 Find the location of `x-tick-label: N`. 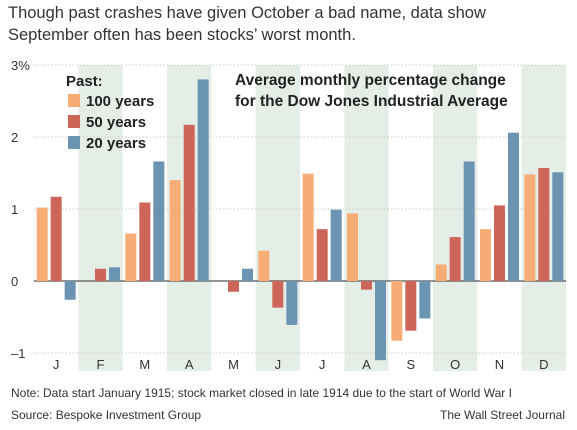

x-tick-label: N is located at coordinates (499, 364).